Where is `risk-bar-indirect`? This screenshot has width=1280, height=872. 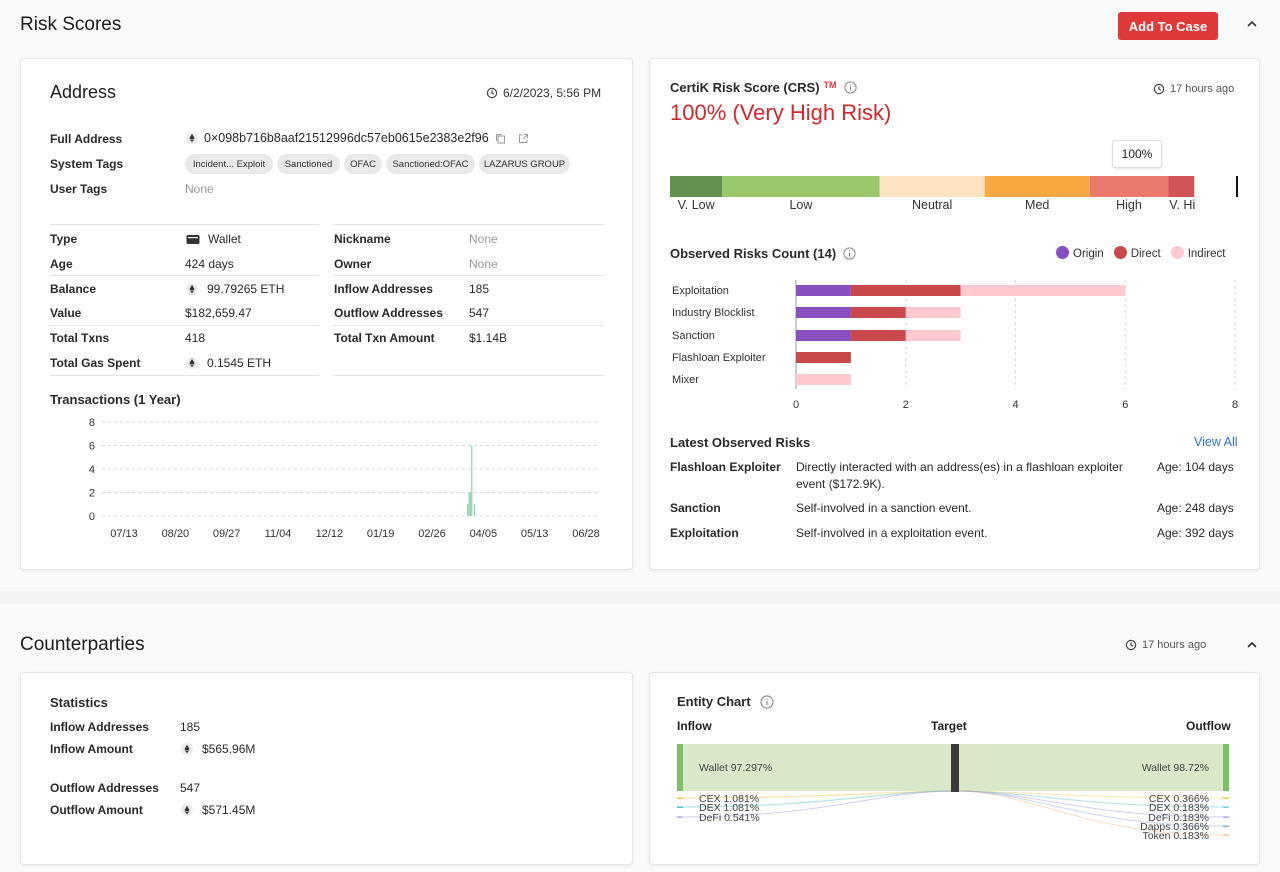
risk-bar-indirect is located at coordinates (1043, 290).